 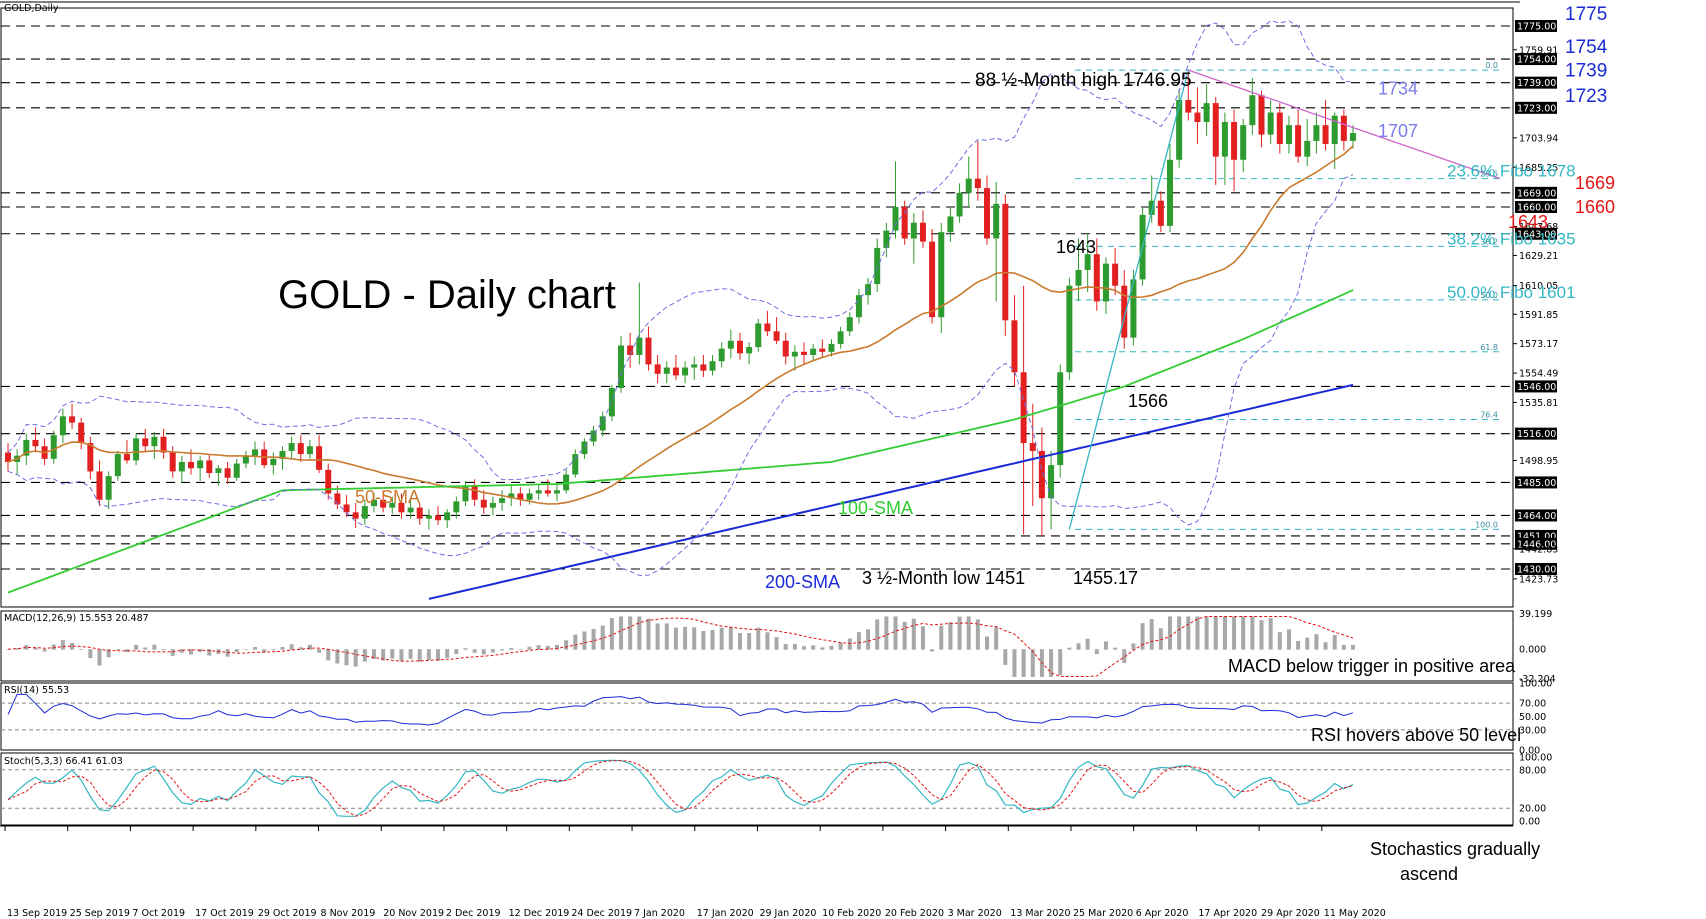 I want to click on price-label-7: 1573.17, so click(x=1538, y=344).